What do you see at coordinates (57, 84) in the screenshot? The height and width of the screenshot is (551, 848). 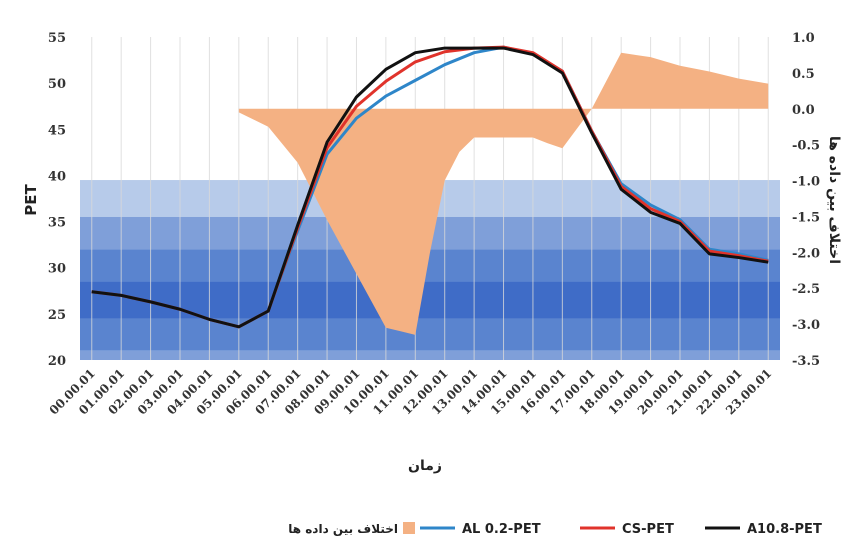 I see `y-tick-6: 50` at bounding box center [57, 84].